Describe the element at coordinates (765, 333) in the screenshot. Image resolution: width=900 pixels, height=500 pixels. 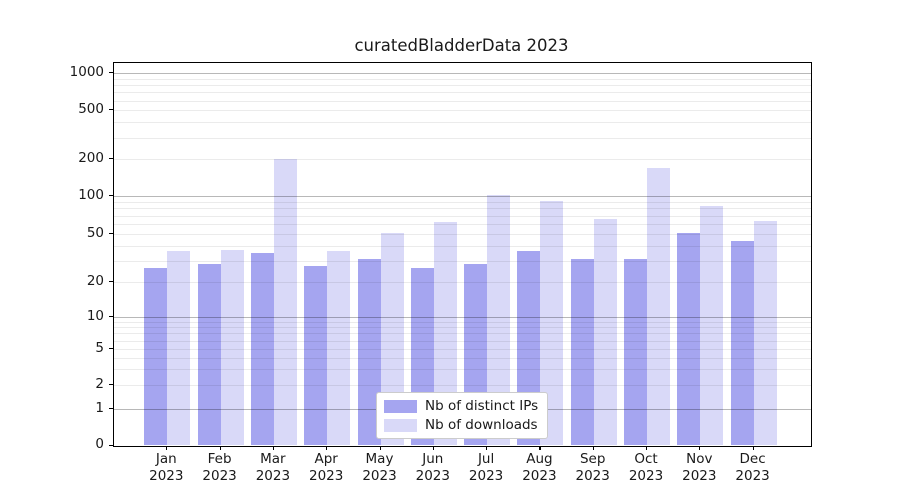
I see `bar-nb-of-downloads-dec` at that location.